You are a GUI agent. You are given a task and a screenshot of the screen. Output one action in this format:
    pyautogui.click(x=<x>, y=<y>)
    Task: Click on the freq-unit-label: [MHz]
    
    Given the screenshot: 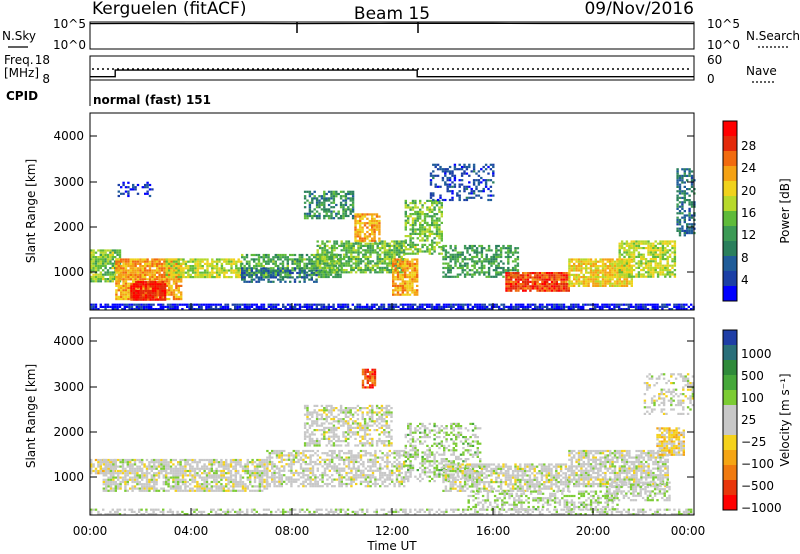 What is the action you would take?
    pyautogui.click(x=21, y=73)
    